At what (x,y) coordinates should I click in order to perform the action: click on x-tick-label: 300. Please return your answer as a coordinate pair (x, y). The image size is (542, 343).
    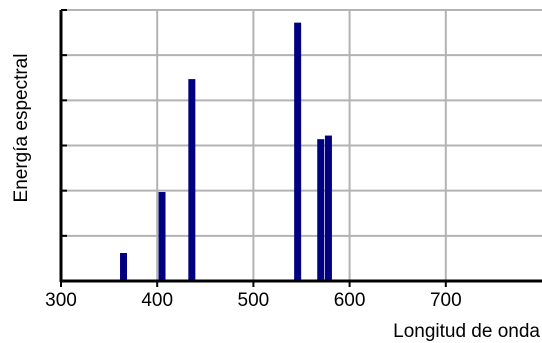
    Looking at the image, I should click on (61, 300).